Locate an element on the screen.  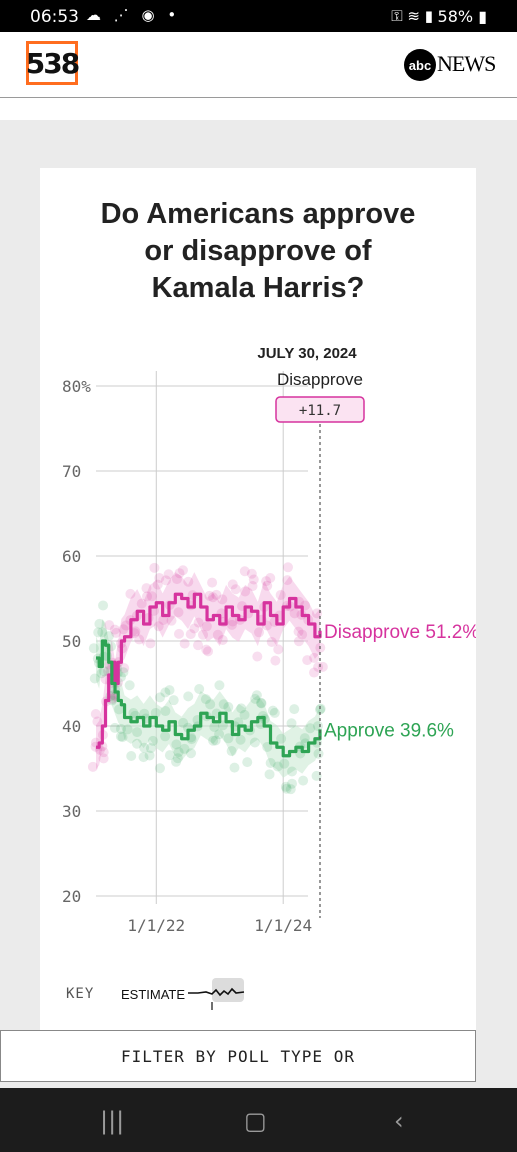
chart-hover: JULY 30, 2024 Disapprove +11.7 is located at coordinates (311, 631).